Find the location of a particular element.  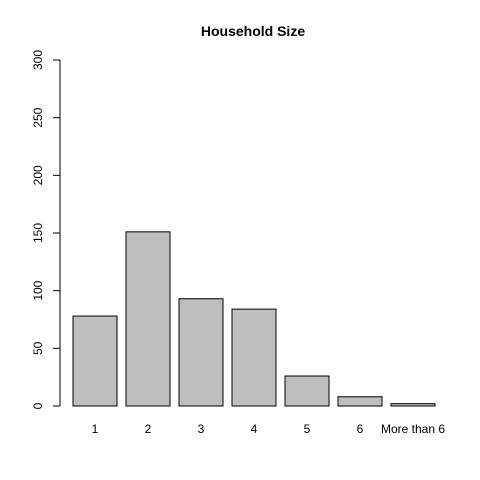

y-tick-label: 200 is located at coordinates (38, 175).